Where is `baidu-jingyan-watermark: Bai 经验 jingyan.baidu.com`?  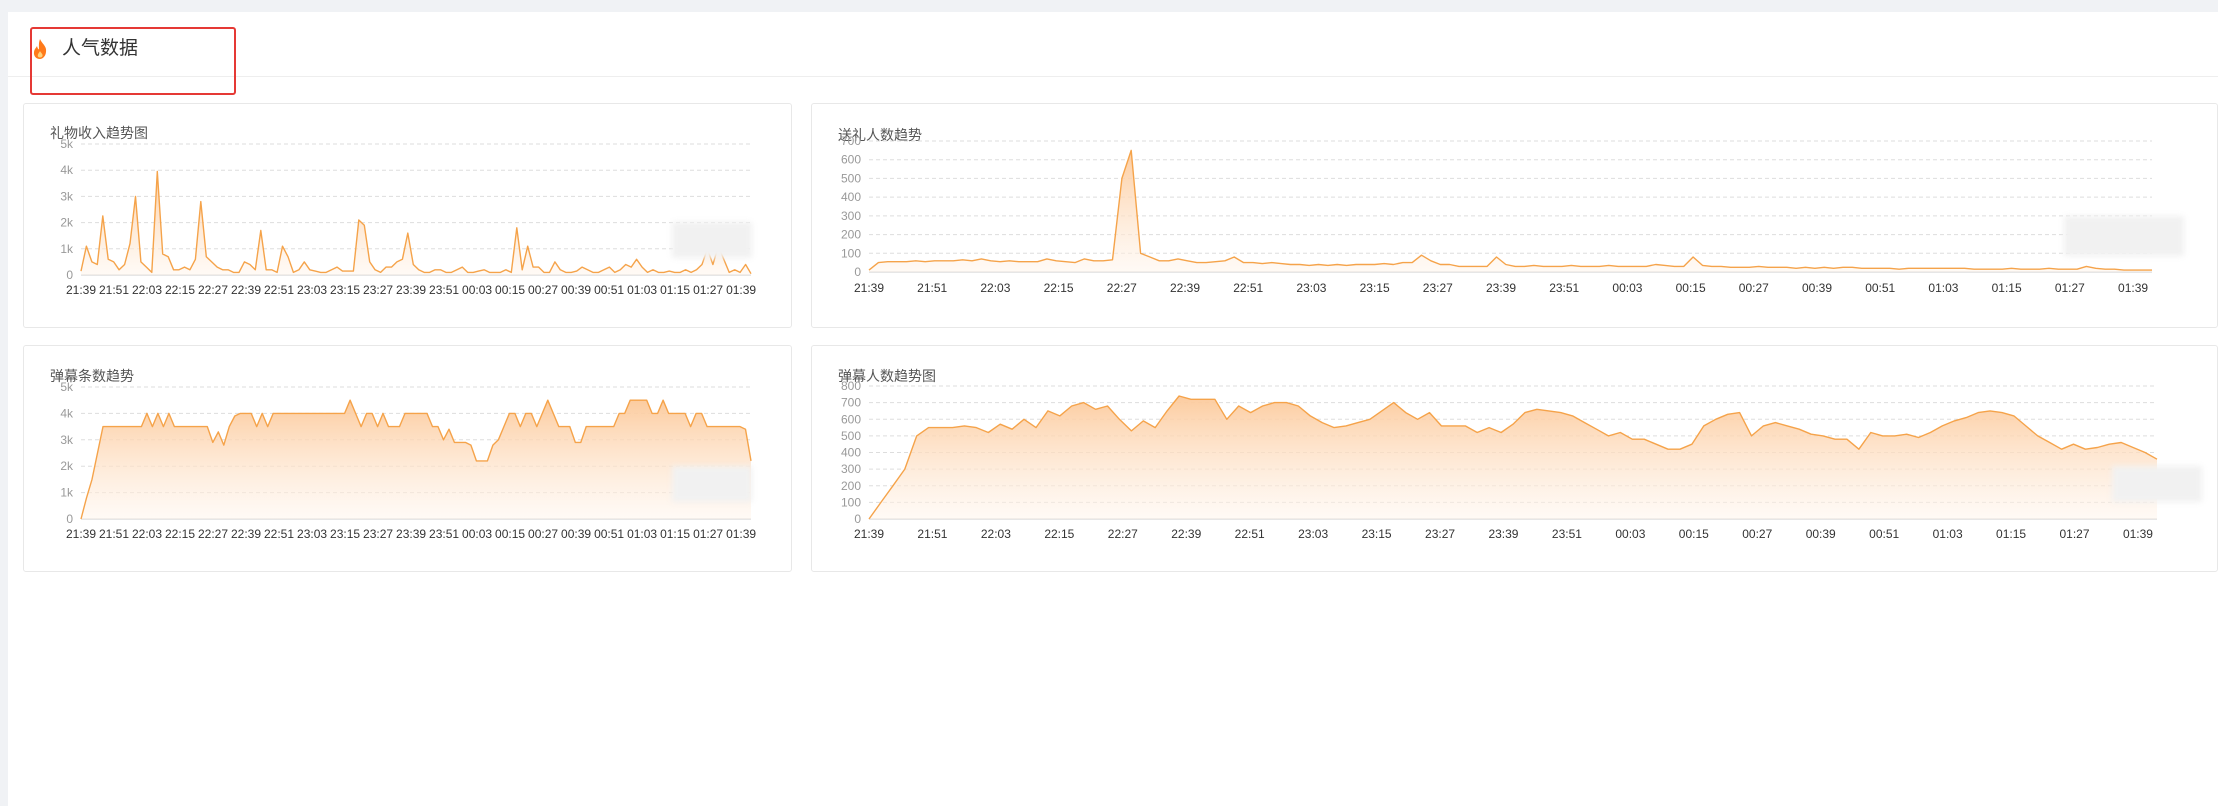 baidu-jingyan-watermark: Bai 经验 jingyan.baidu.com is located at coordinates (1890, 675).